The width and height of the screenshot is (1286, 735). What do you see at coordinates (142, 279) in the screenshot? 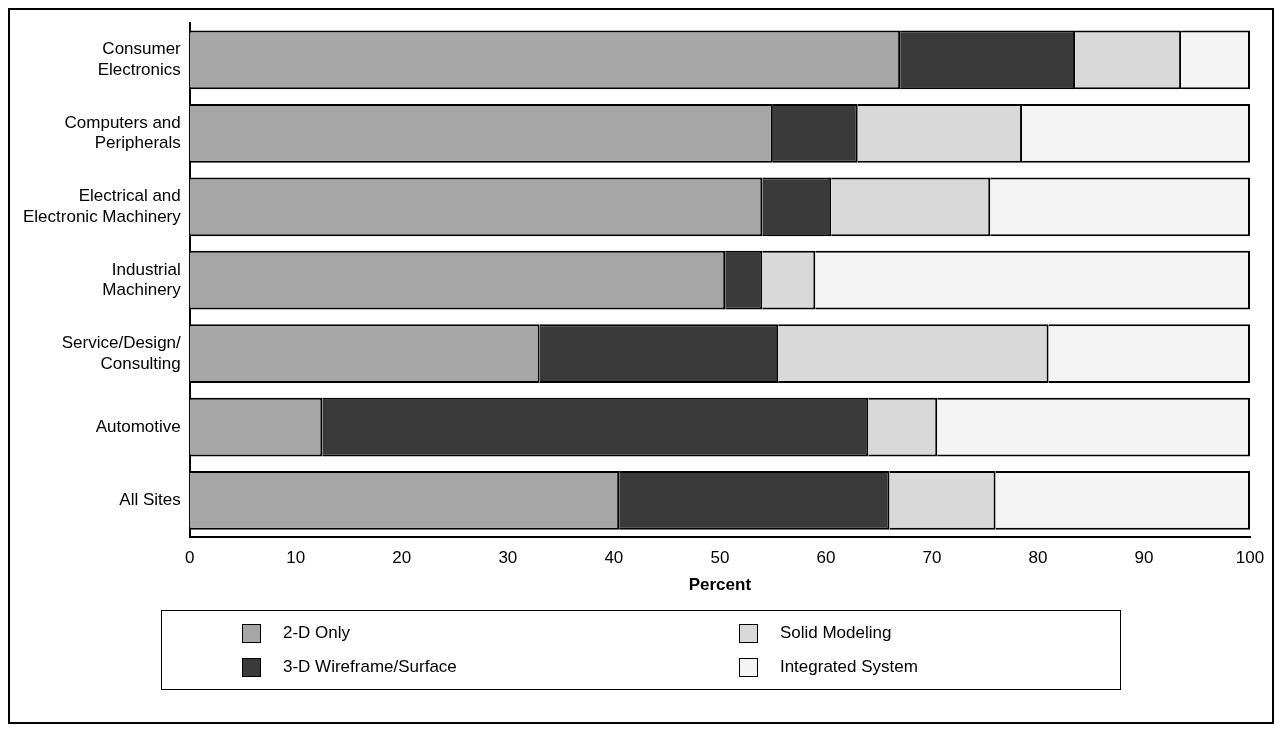
I see `y-tick-label: Industrial Machinery` at bounding box center [142, 279].